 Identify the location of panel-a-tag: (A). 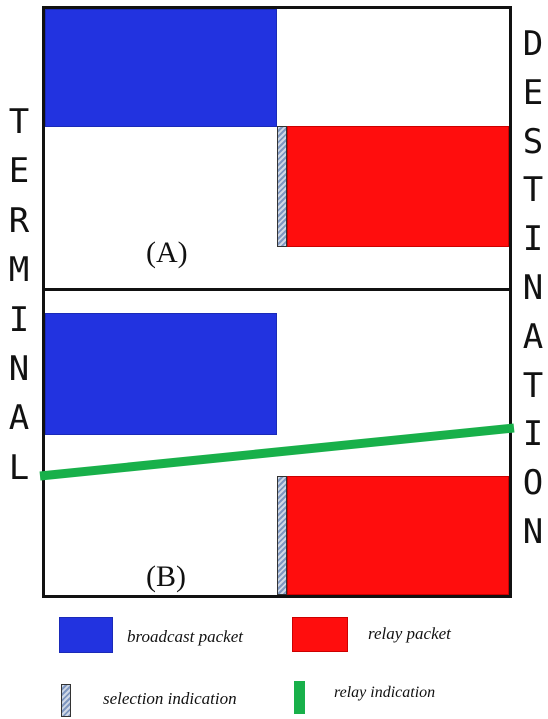
(167, 252).